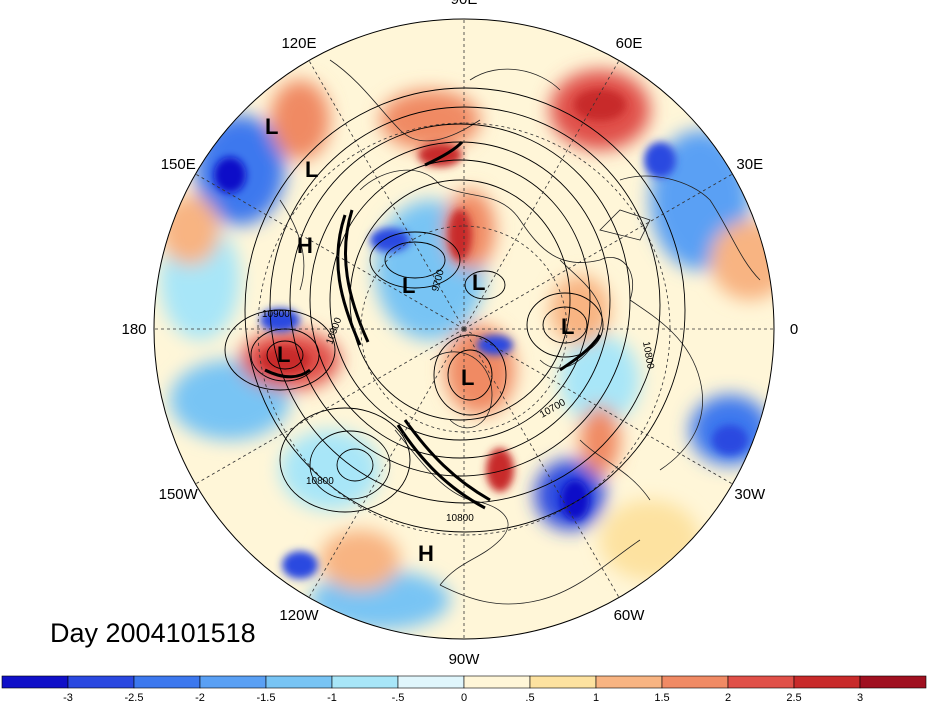 This screenshot has height=702, width=928. What do you see at coordinates (266, 697) in the screenshot?
I see `colorbar-tick-label: -1.5` at bounding box center [266, 697].